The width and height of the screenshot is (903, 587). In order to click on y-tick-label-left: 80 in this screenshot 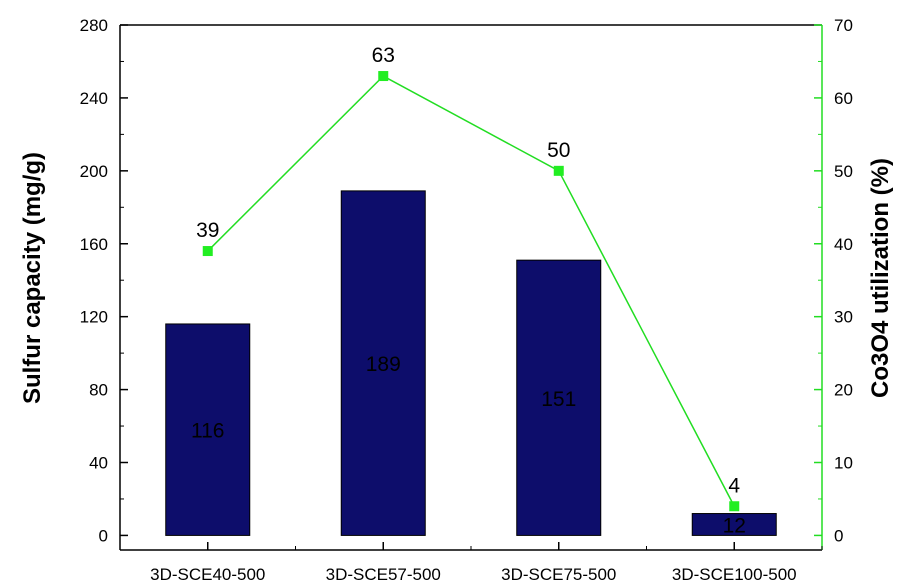, I will do `click(98, 390)`.